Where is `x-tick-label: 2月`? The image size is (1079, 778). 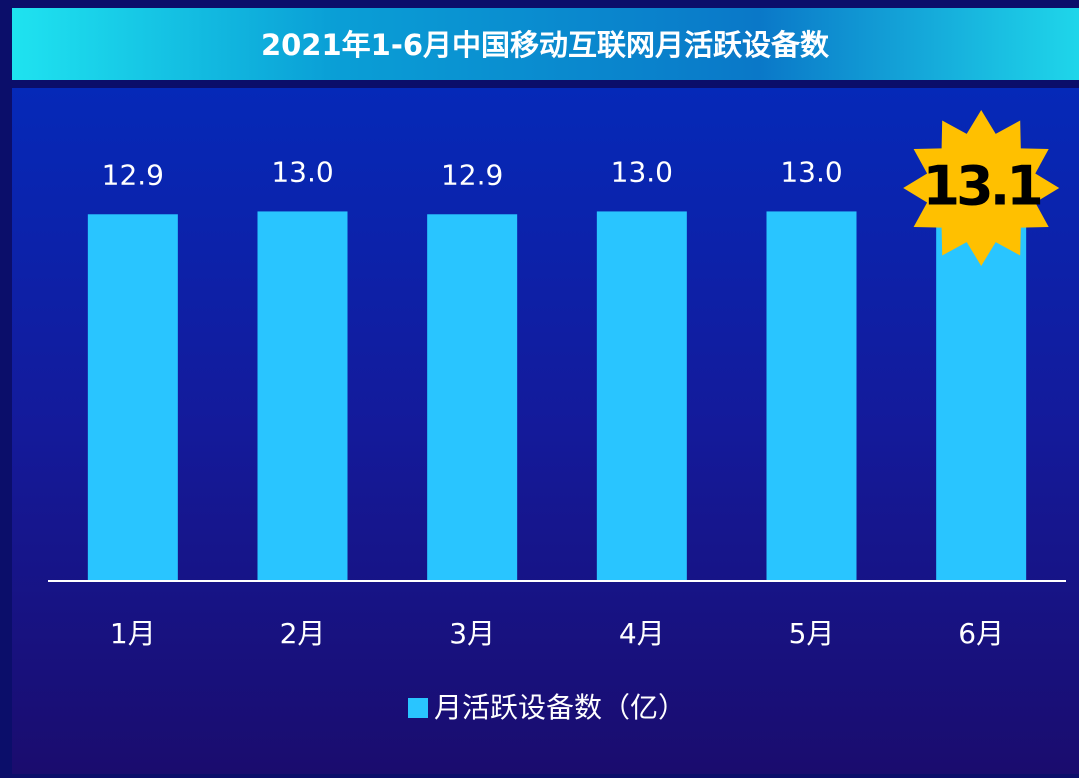
x-tick-label: 2月 is located at coordinates (303, 633).